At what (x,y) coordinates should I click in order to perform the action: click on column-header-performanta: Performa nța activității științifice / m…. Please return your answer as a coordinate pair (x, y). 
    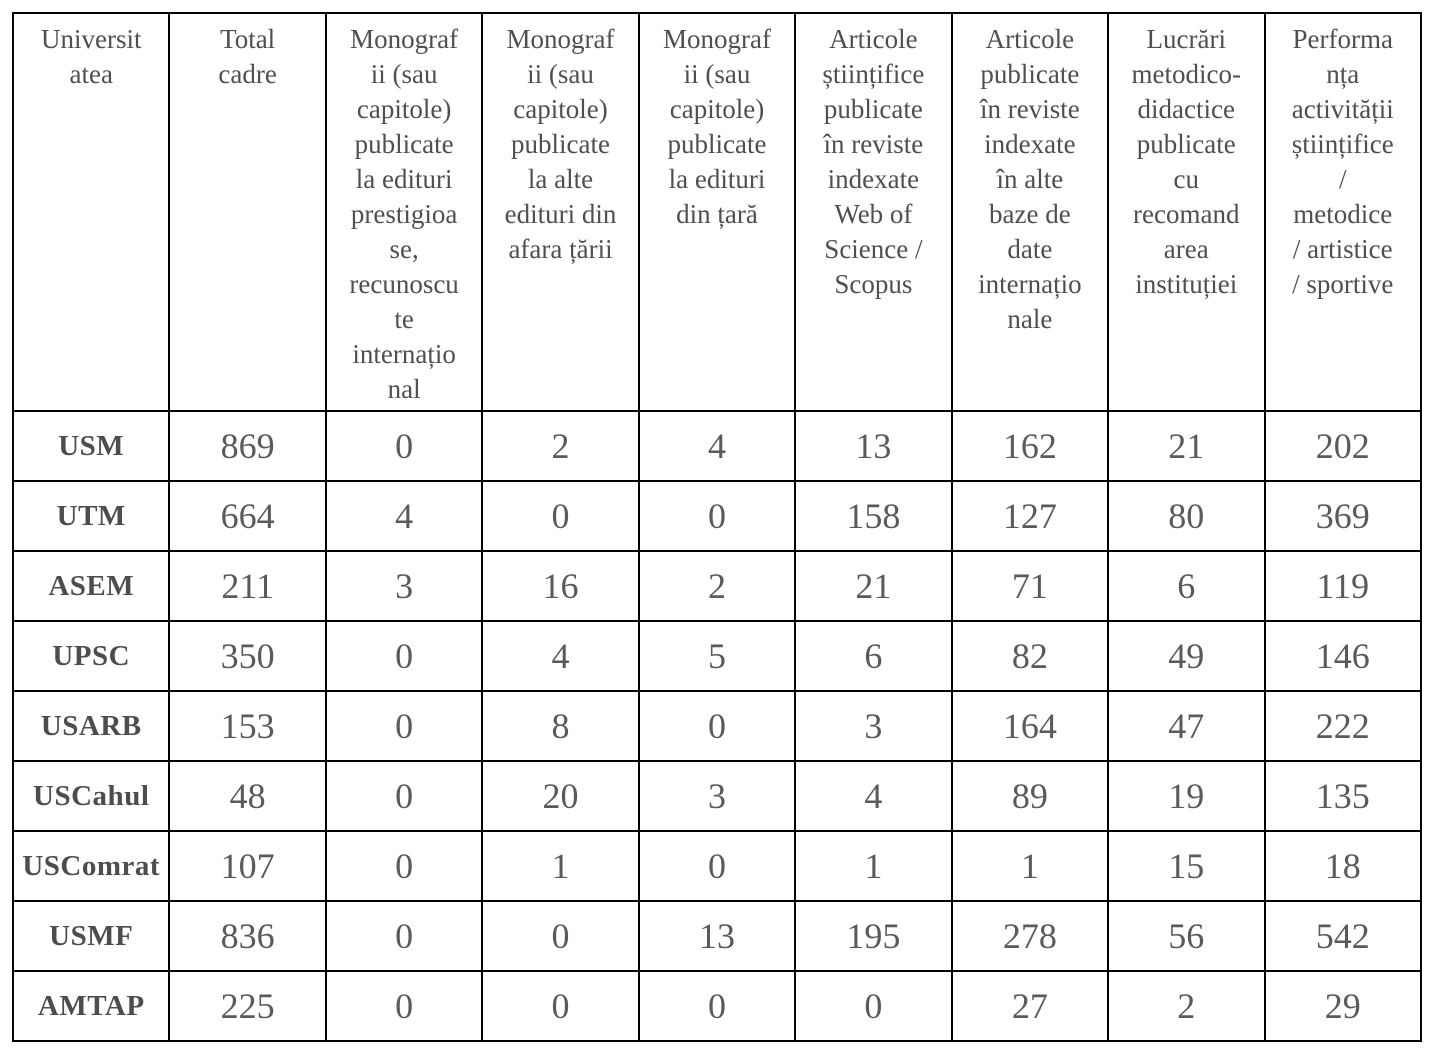
    Looking at the image, I should click on (1342, 212).